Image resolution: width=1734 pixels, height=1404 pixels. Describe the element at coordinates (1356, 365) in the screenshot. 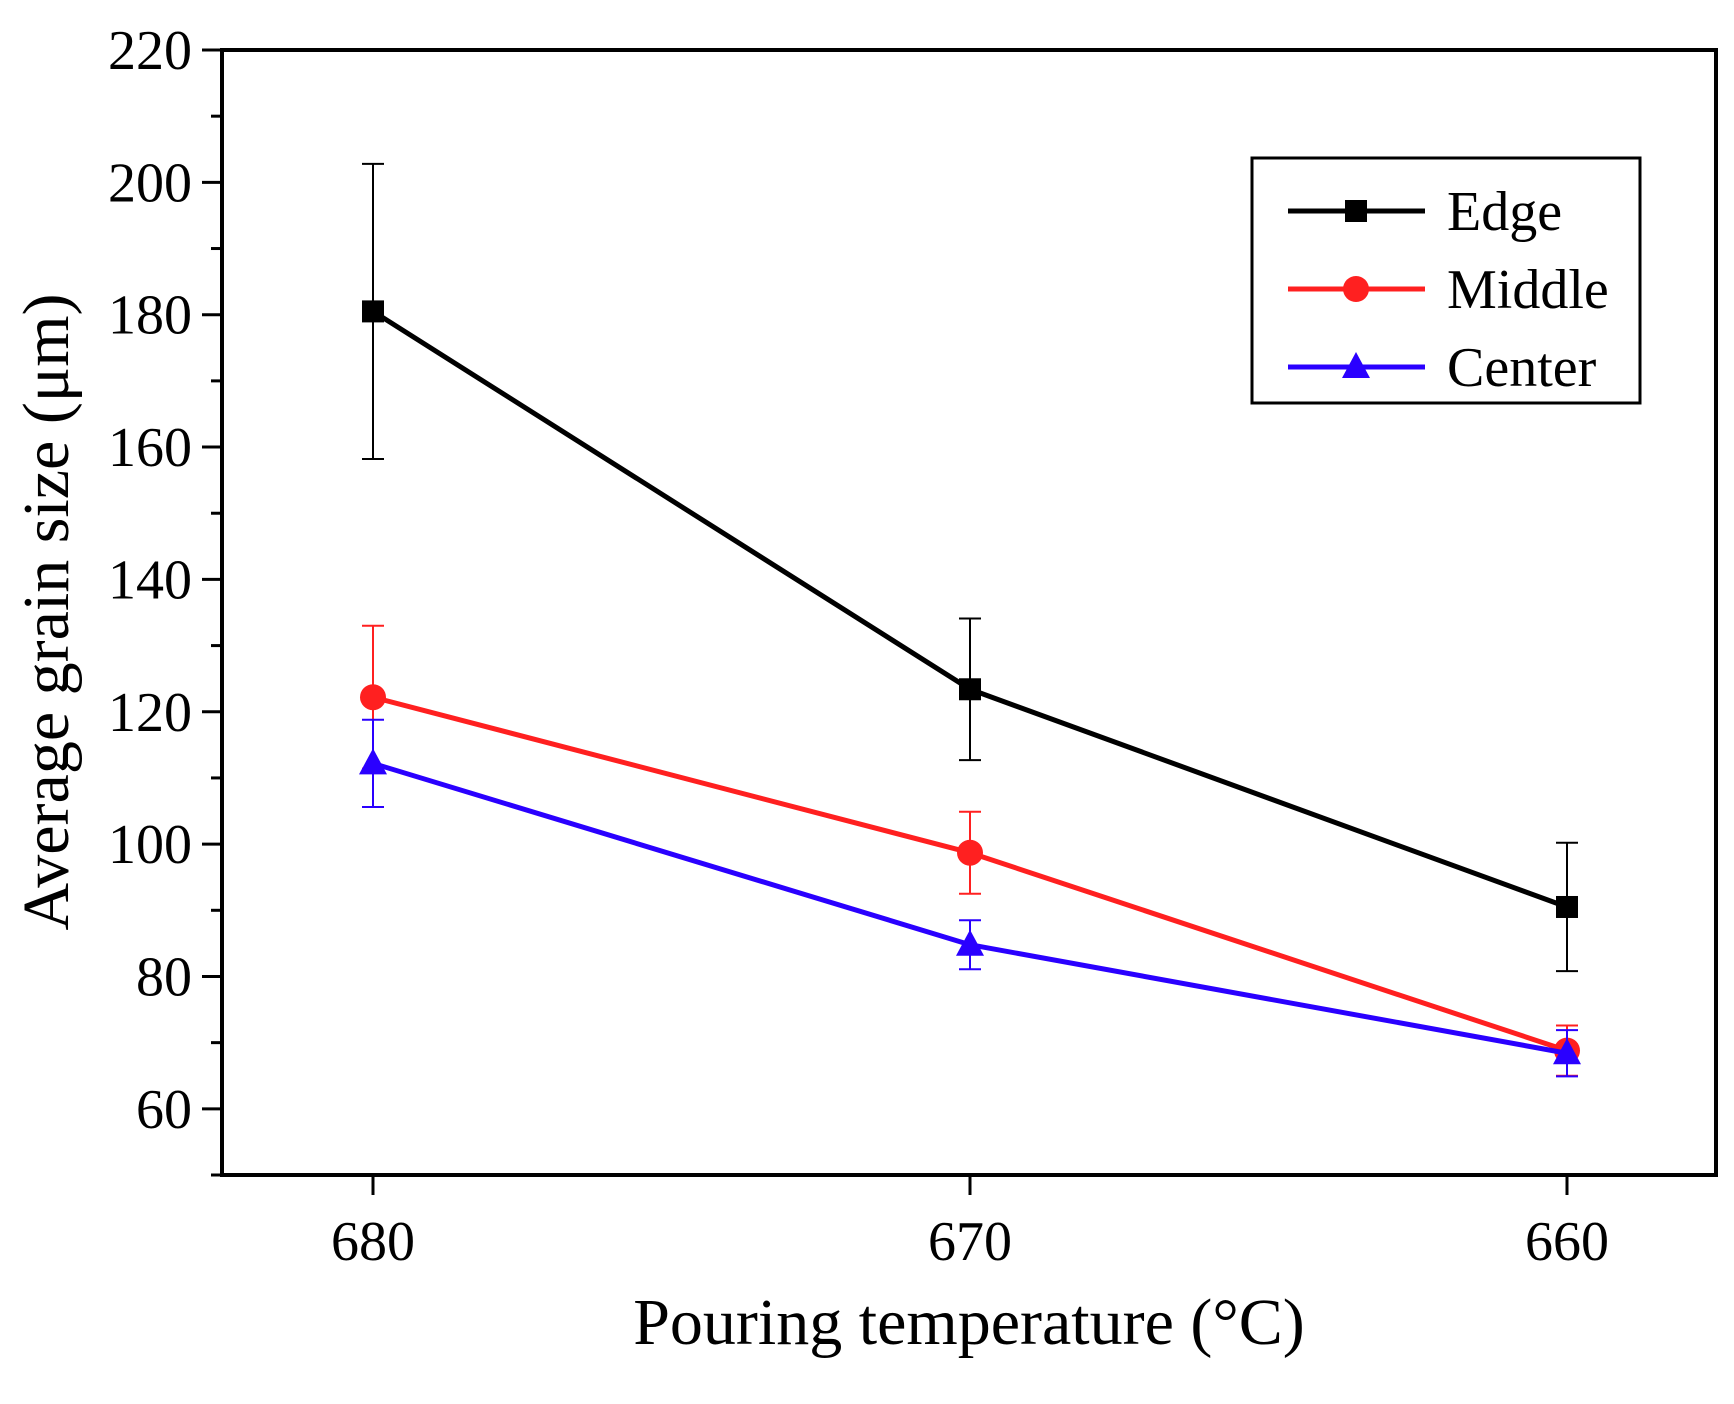

I see `legend-marker-center` at that location.